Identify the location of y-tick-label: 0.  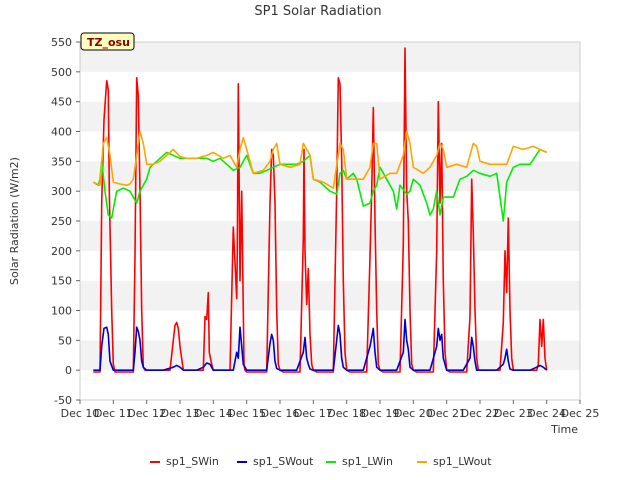
(68, 370).